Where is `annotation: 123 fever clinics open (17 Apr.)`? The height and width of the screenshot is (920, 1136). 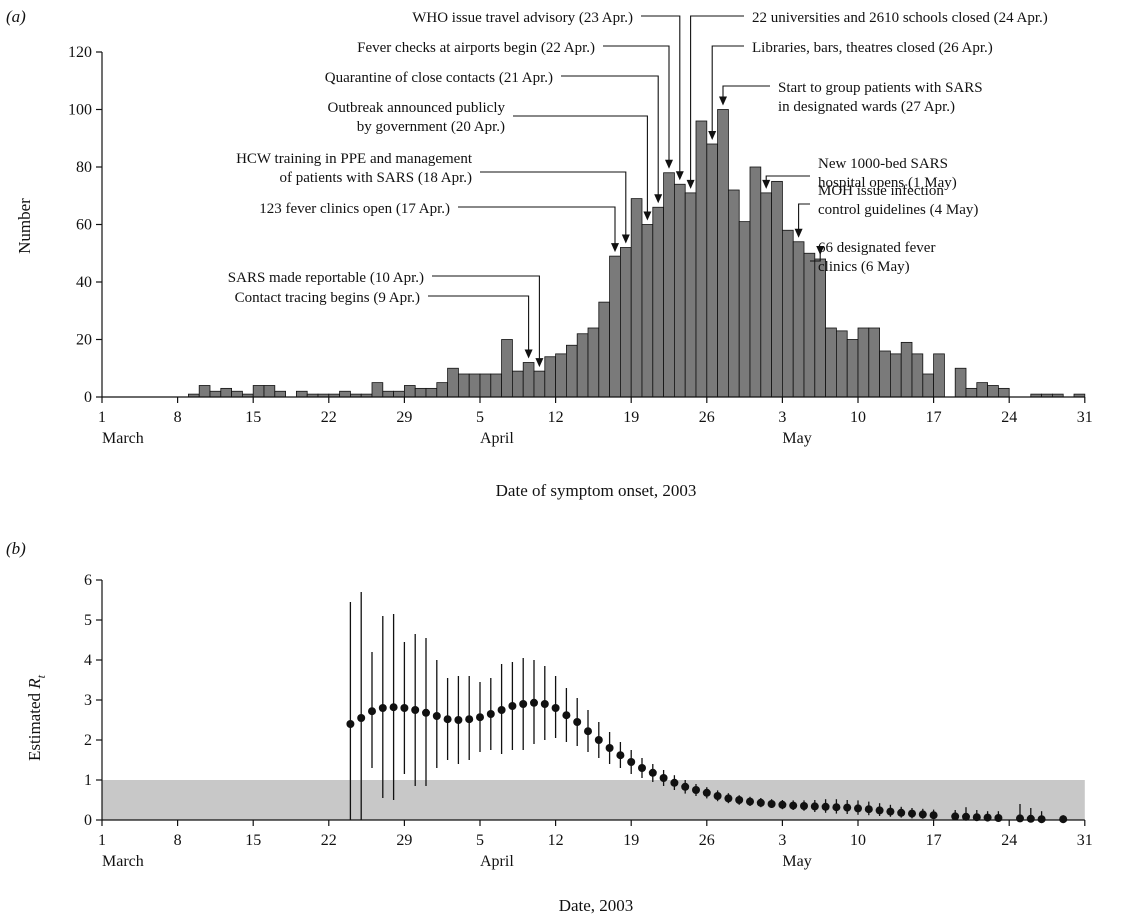 annotation: 123 fever clinics open (17 Apr.) is located at coordinates (439, 227).